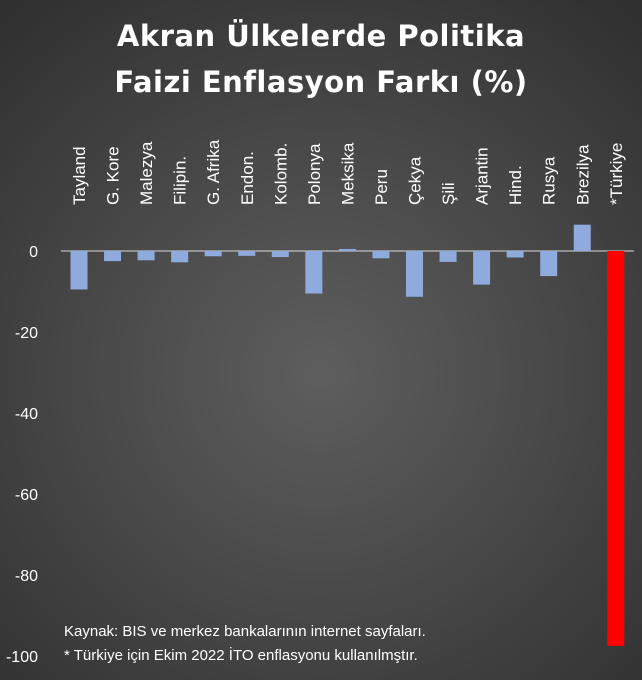  What do you see at coordinates (549, 180) in the screenshot?
I see `category-label: Rusya` at bounding box center [549, 180].